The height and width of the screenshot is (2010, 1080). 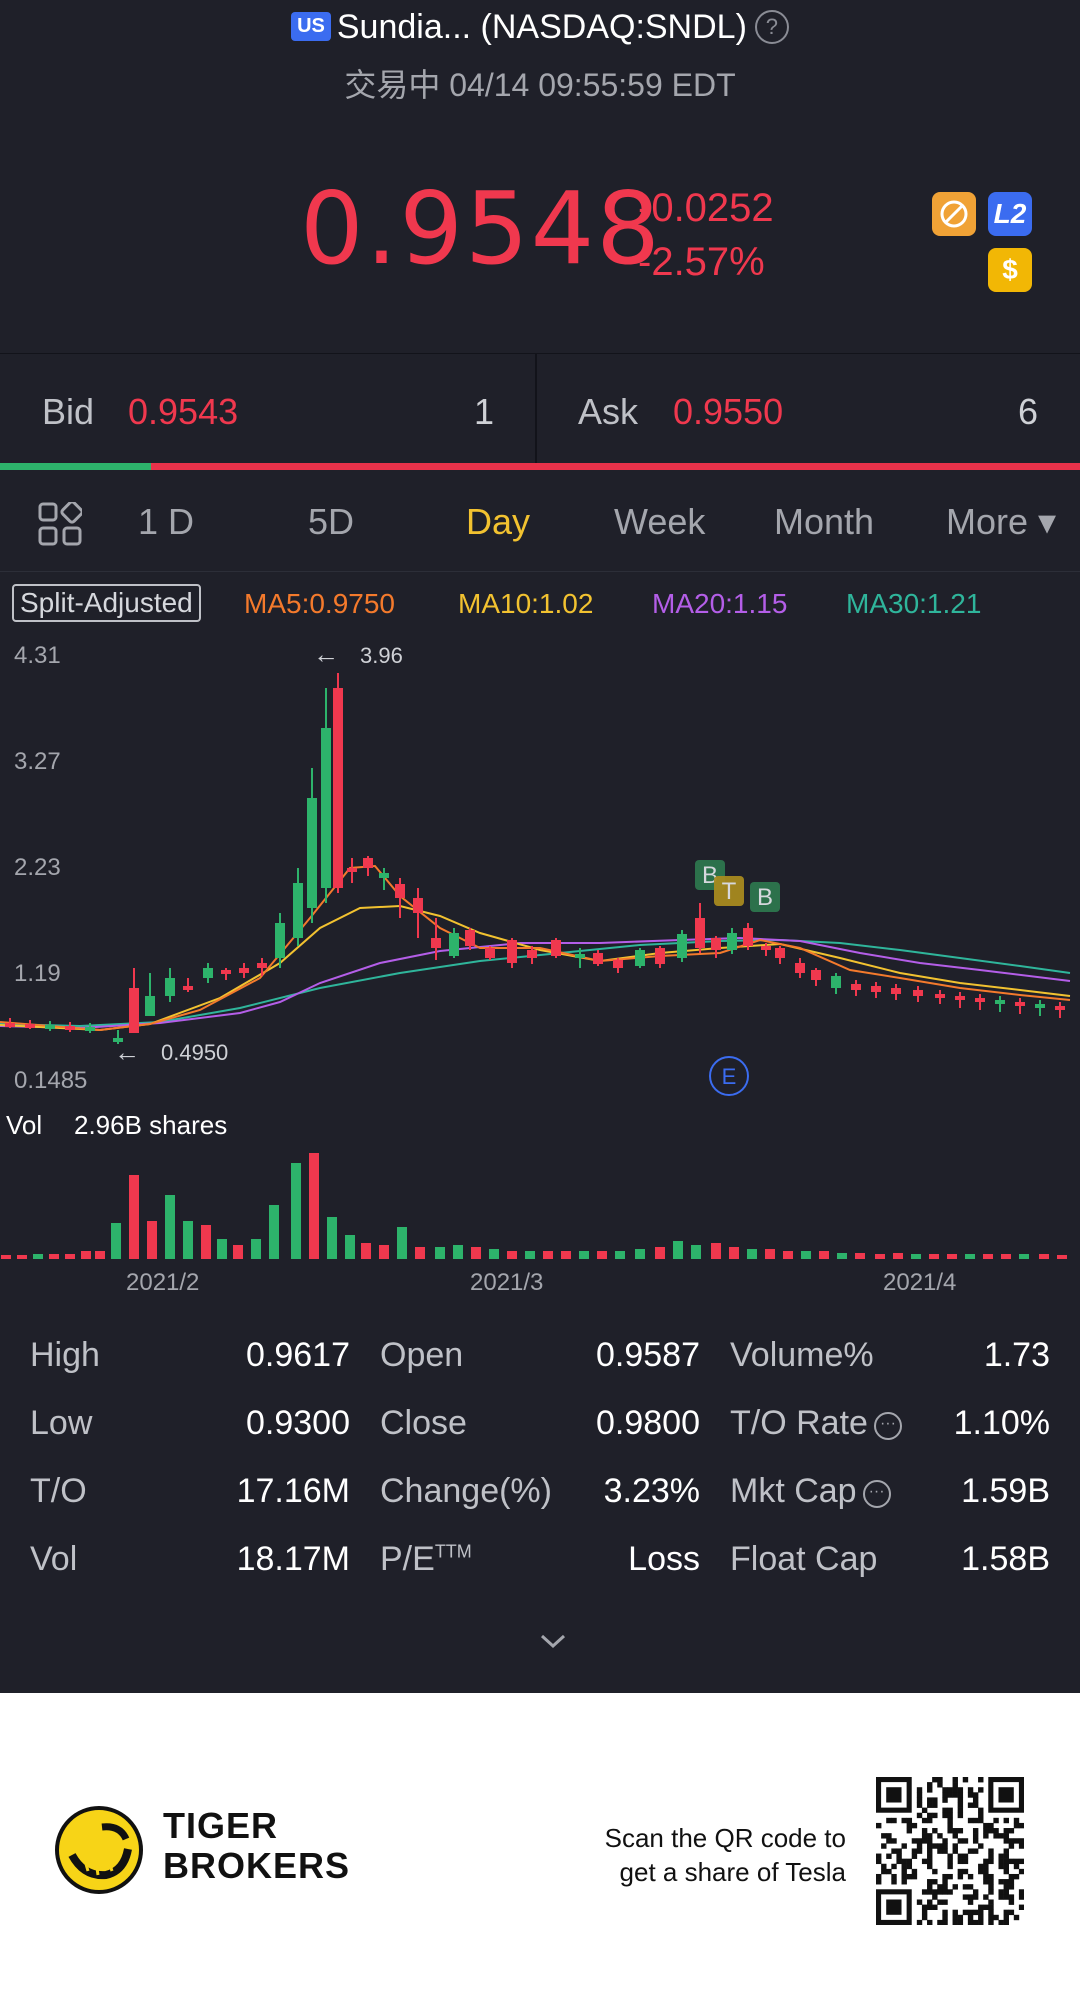 I want to click on help-icon: ?, so click(x=771, y=27).